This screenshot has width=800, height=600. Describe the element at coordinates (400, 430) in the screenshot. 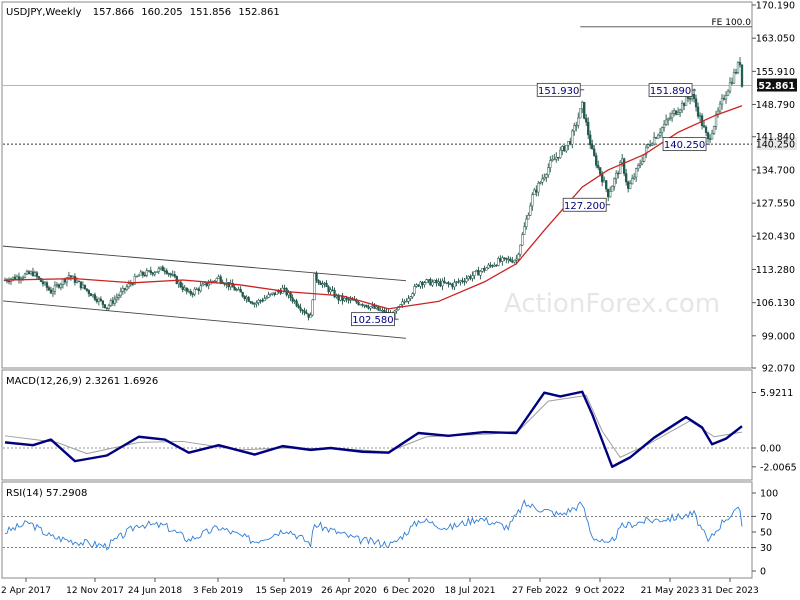

I see `macd-layer: 5.9211 0.00 -2.0065` at that location.